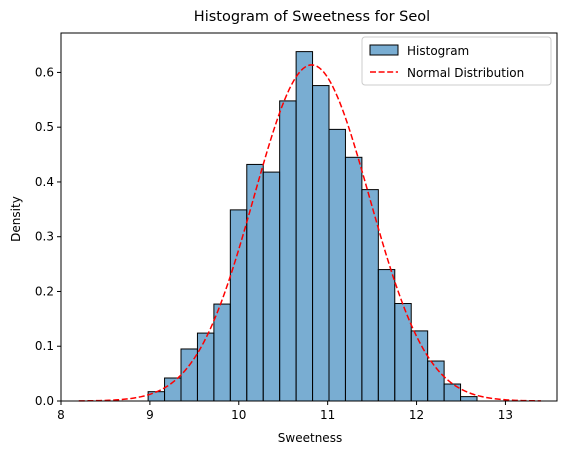 The width and height of the screenshot is (567, 455). Describe the element at coordinates (44, 346) in the screenshot. I see `y-tick-label: 0.1` at that location.